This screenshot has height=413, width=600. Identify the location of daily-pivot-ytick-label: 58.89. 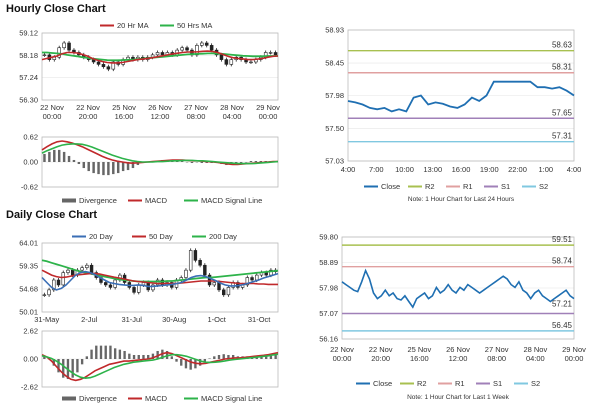
(328, 262).